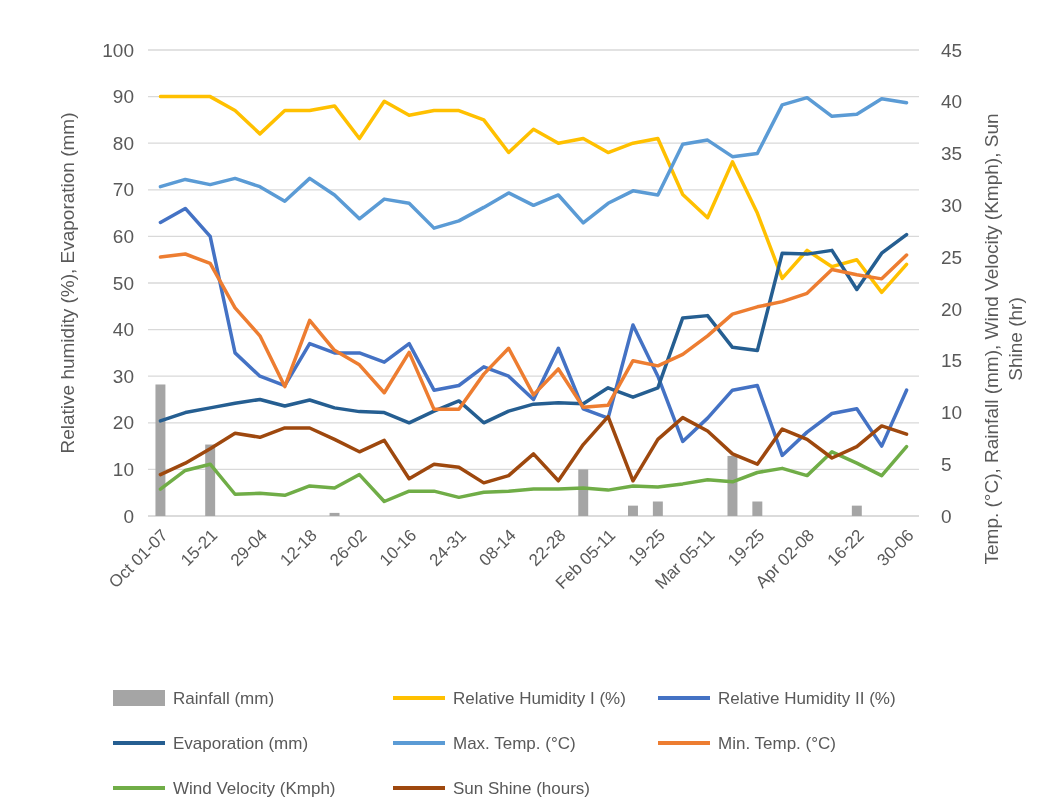 This screenshot has width=1051, height=807. I want to click on legend-label: Evaporation (mm), so click(241, 743).